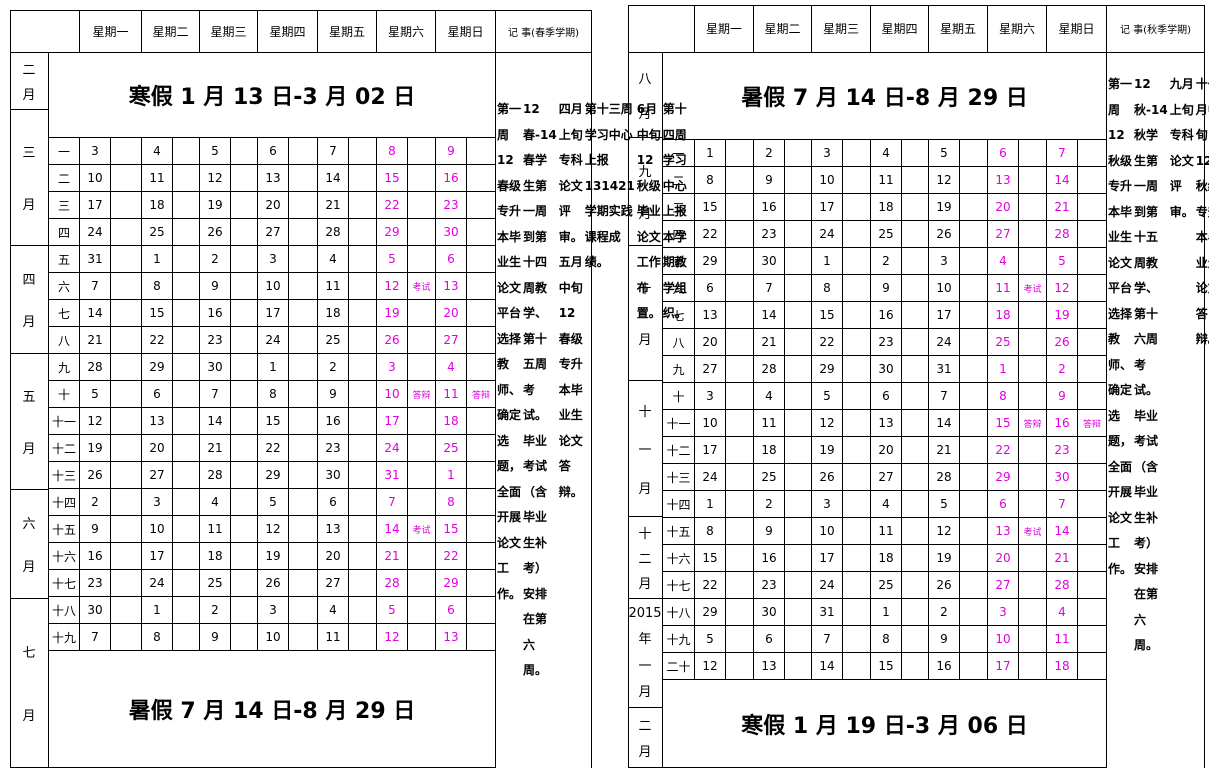  I want to click on month-label: 十一月, so click(645, 449).